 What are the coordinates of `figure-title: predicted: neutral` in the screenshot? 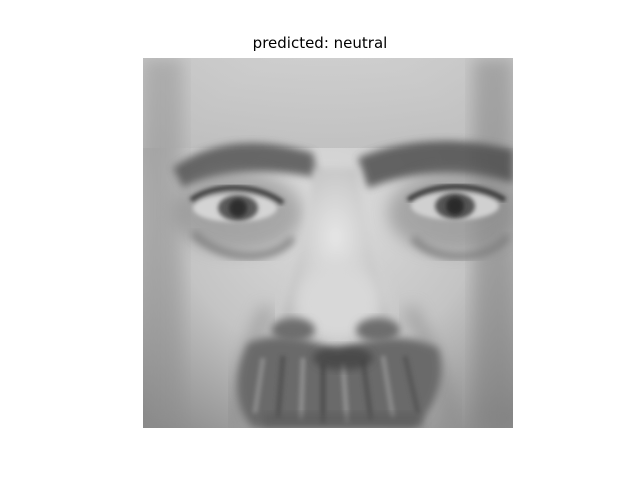 It's located at (320, 43).